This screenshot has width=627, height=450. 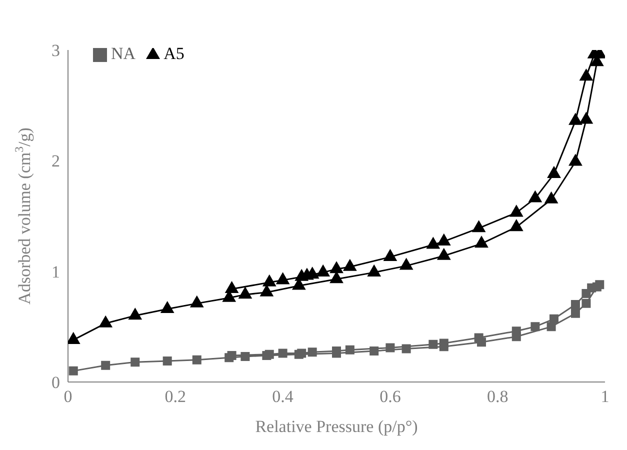 I want to click on y-tick-label: 2, so click(x=56, y=161).